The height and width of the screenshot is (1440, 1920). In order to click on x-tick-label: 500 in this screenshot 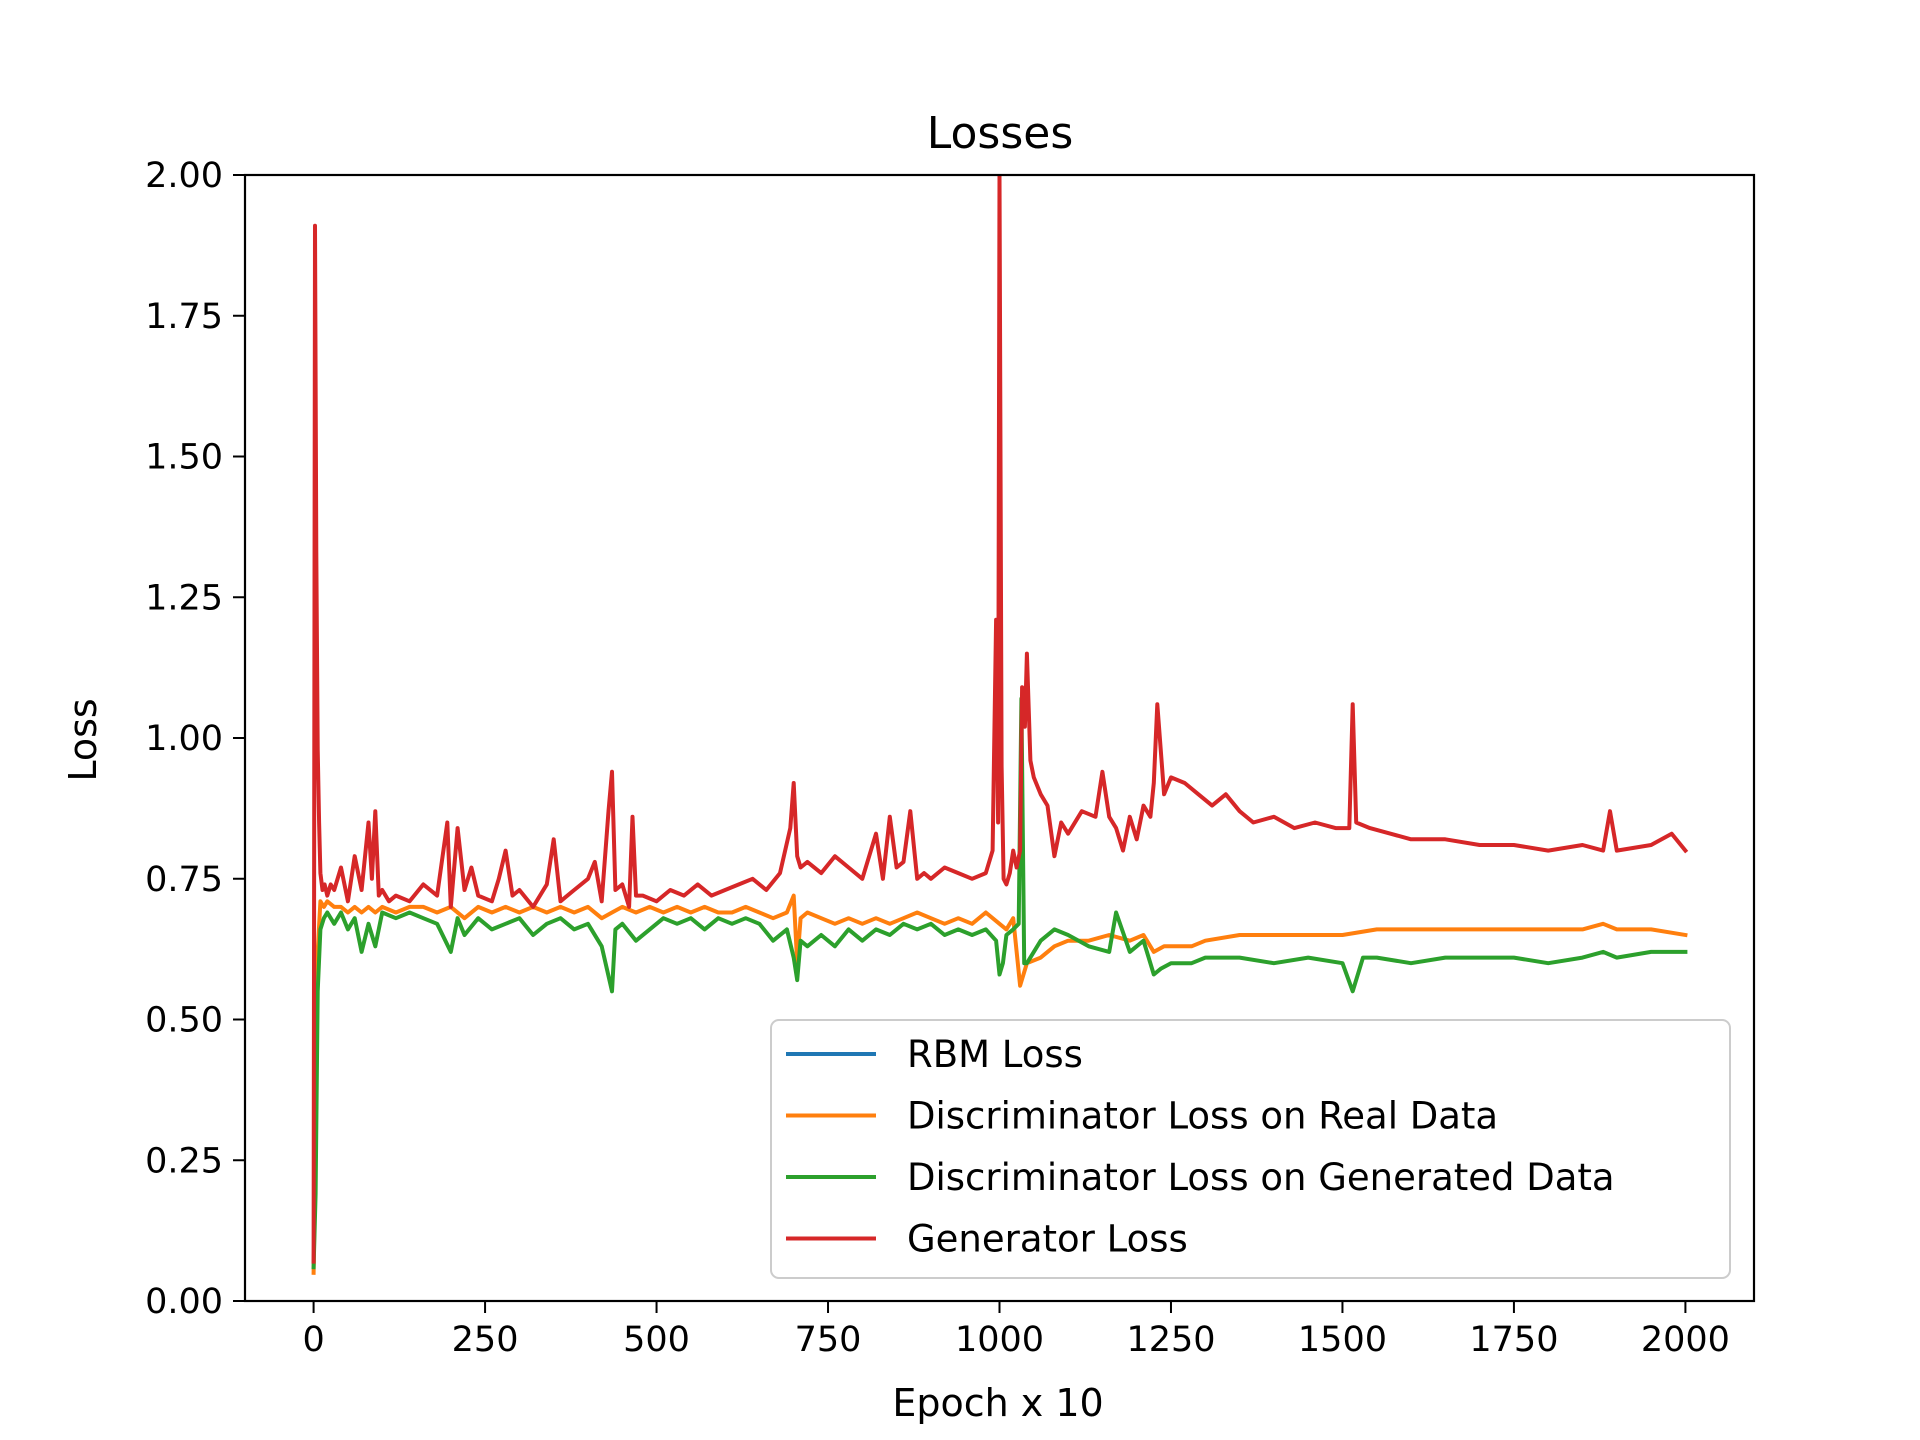, I will do `click(656, 1340)`.